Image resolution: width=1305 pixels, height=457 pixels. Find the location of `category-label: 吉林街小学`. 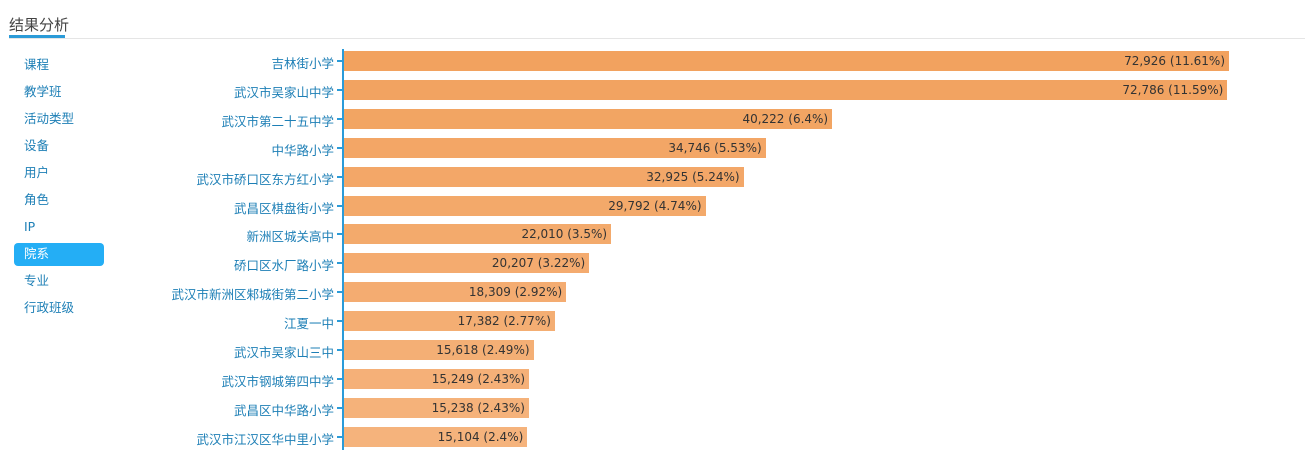

category-label: 吉林街小学 is located at coordinates (302, 63).